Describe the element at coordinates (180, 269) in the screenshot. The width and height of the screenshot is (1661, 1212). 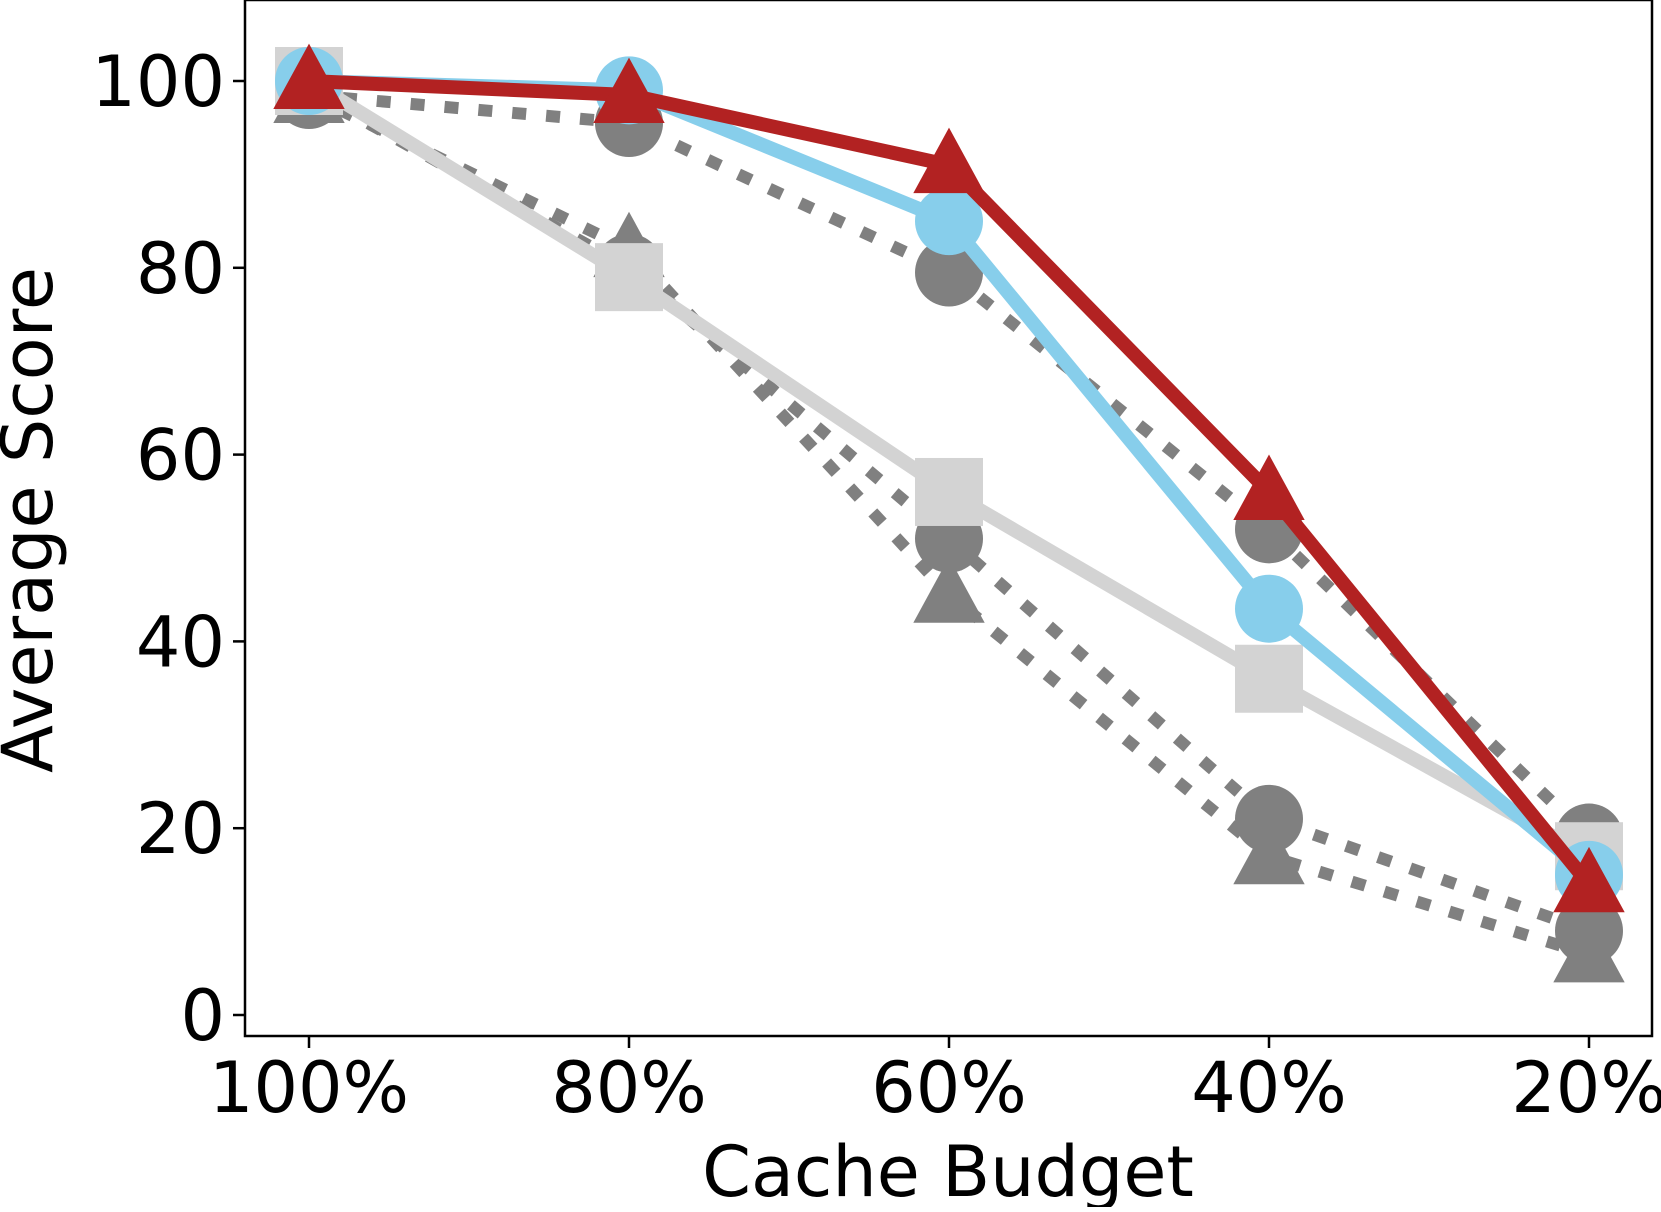
I see `y-tick-label: 80` at that location.